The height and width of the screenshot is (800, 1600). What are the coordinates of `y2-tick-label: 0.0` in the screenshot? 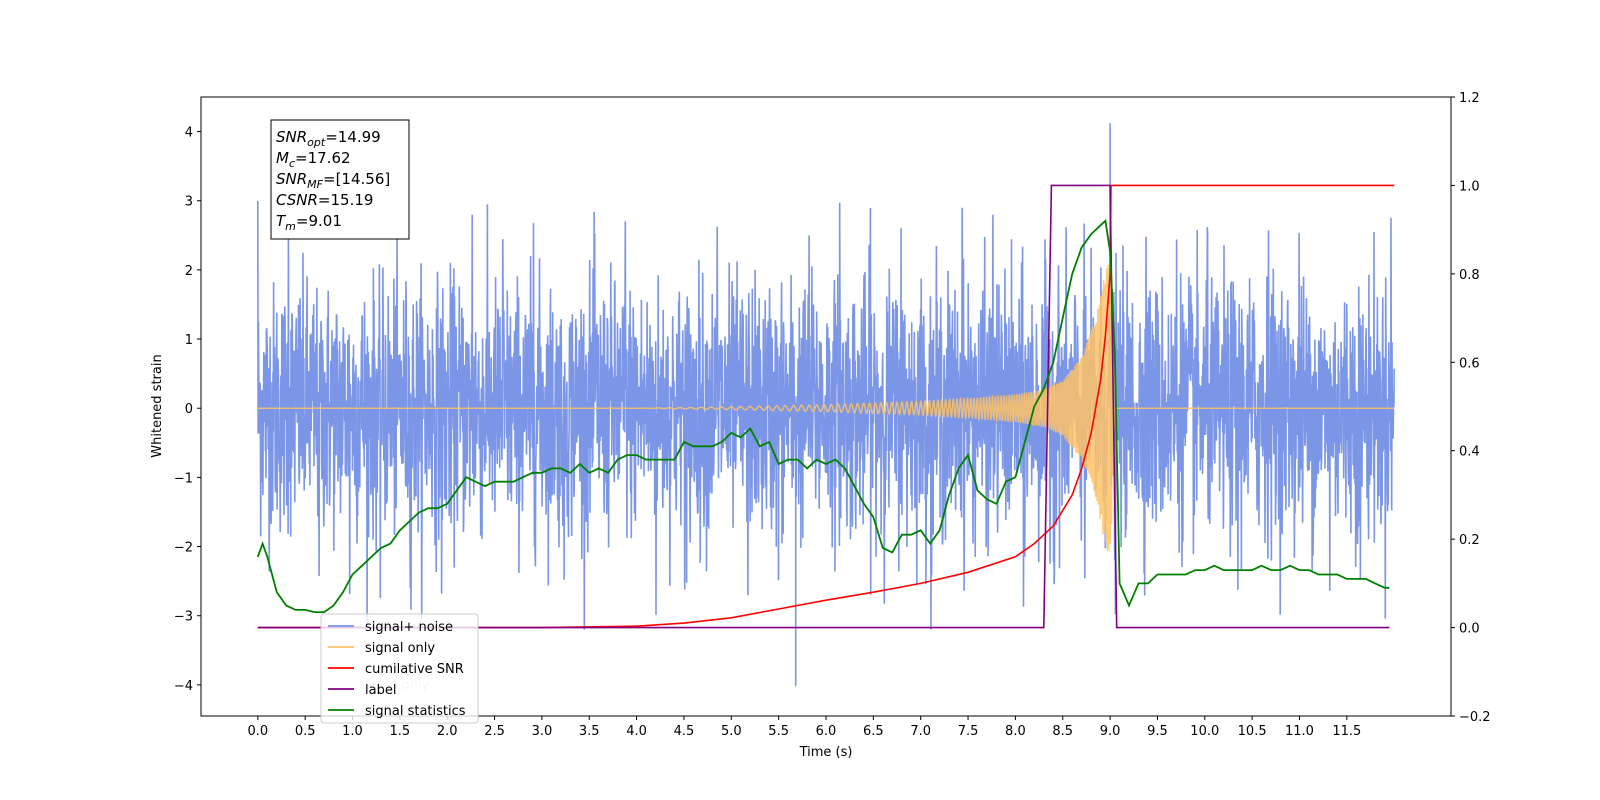 It's located at (1469, 629).